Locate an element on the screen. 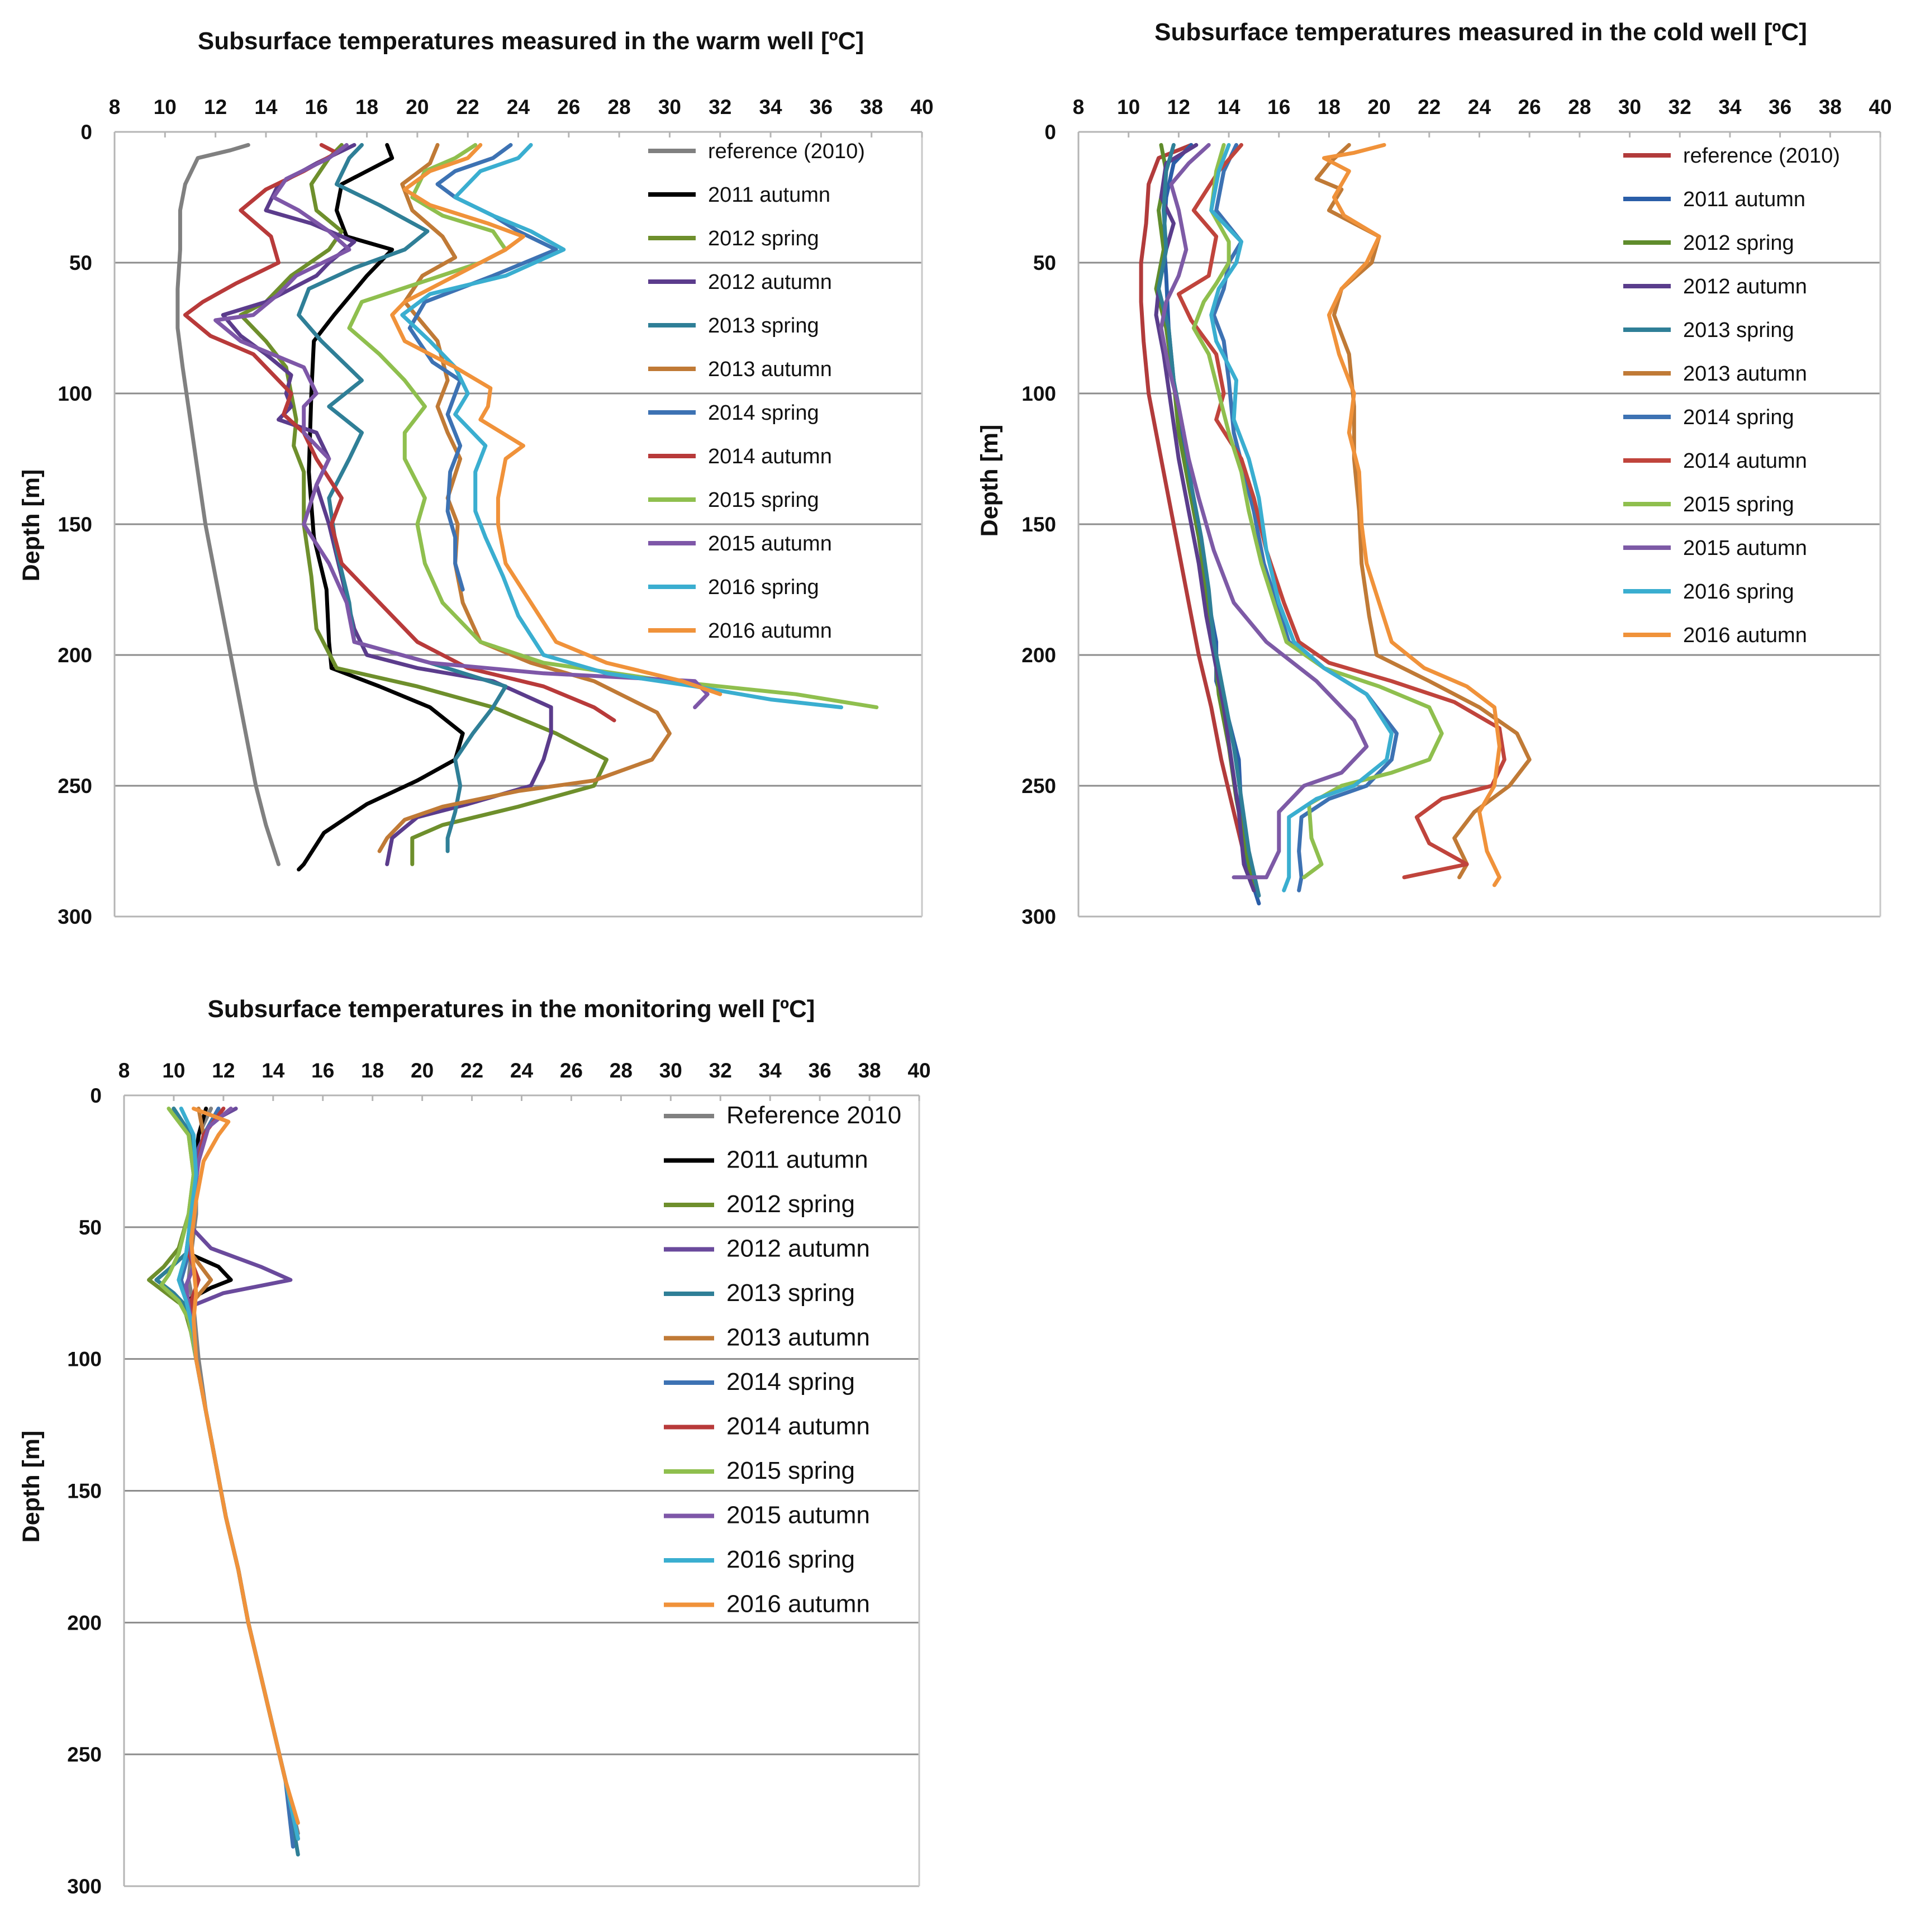  x-tick-label: 36 is located at coordinates (820, 1070).